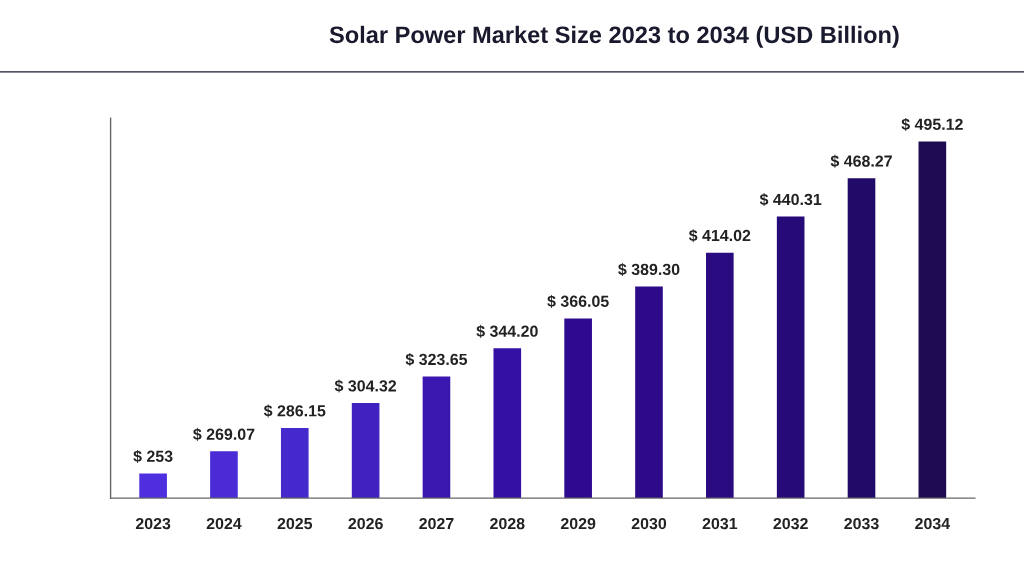 This screenshot has height=566, width=1024. Describe the element at coordinates (507, 331) in the screenshot. I see `data-label: $ 344.20` at that location.